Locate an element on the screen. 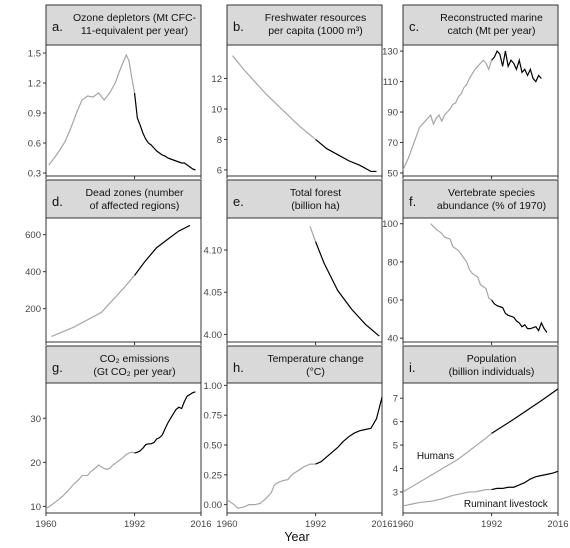  panel-e: e. Total forest(billion ha) 4.00 4.05 4.10 is located at coordinates (293, 262).